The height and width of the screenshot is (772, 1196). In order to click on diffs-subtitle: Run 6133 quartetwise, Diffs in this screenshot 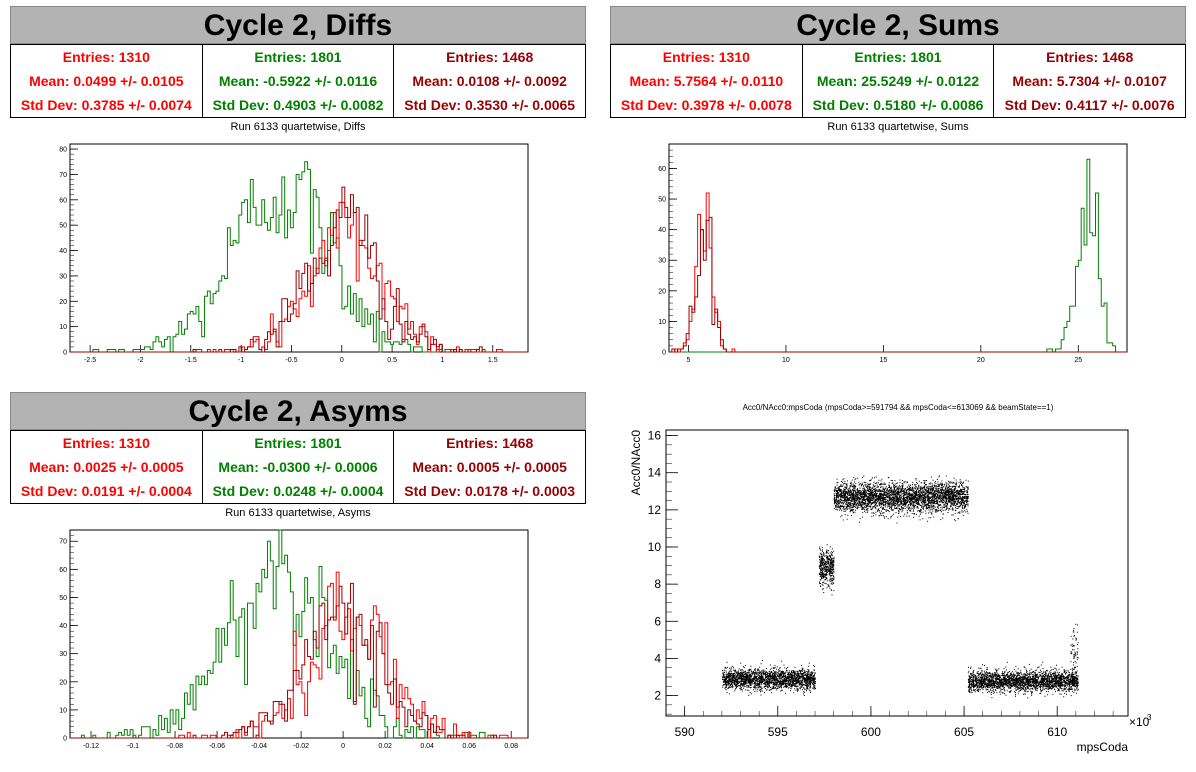, I will do `click(298, 127)`.